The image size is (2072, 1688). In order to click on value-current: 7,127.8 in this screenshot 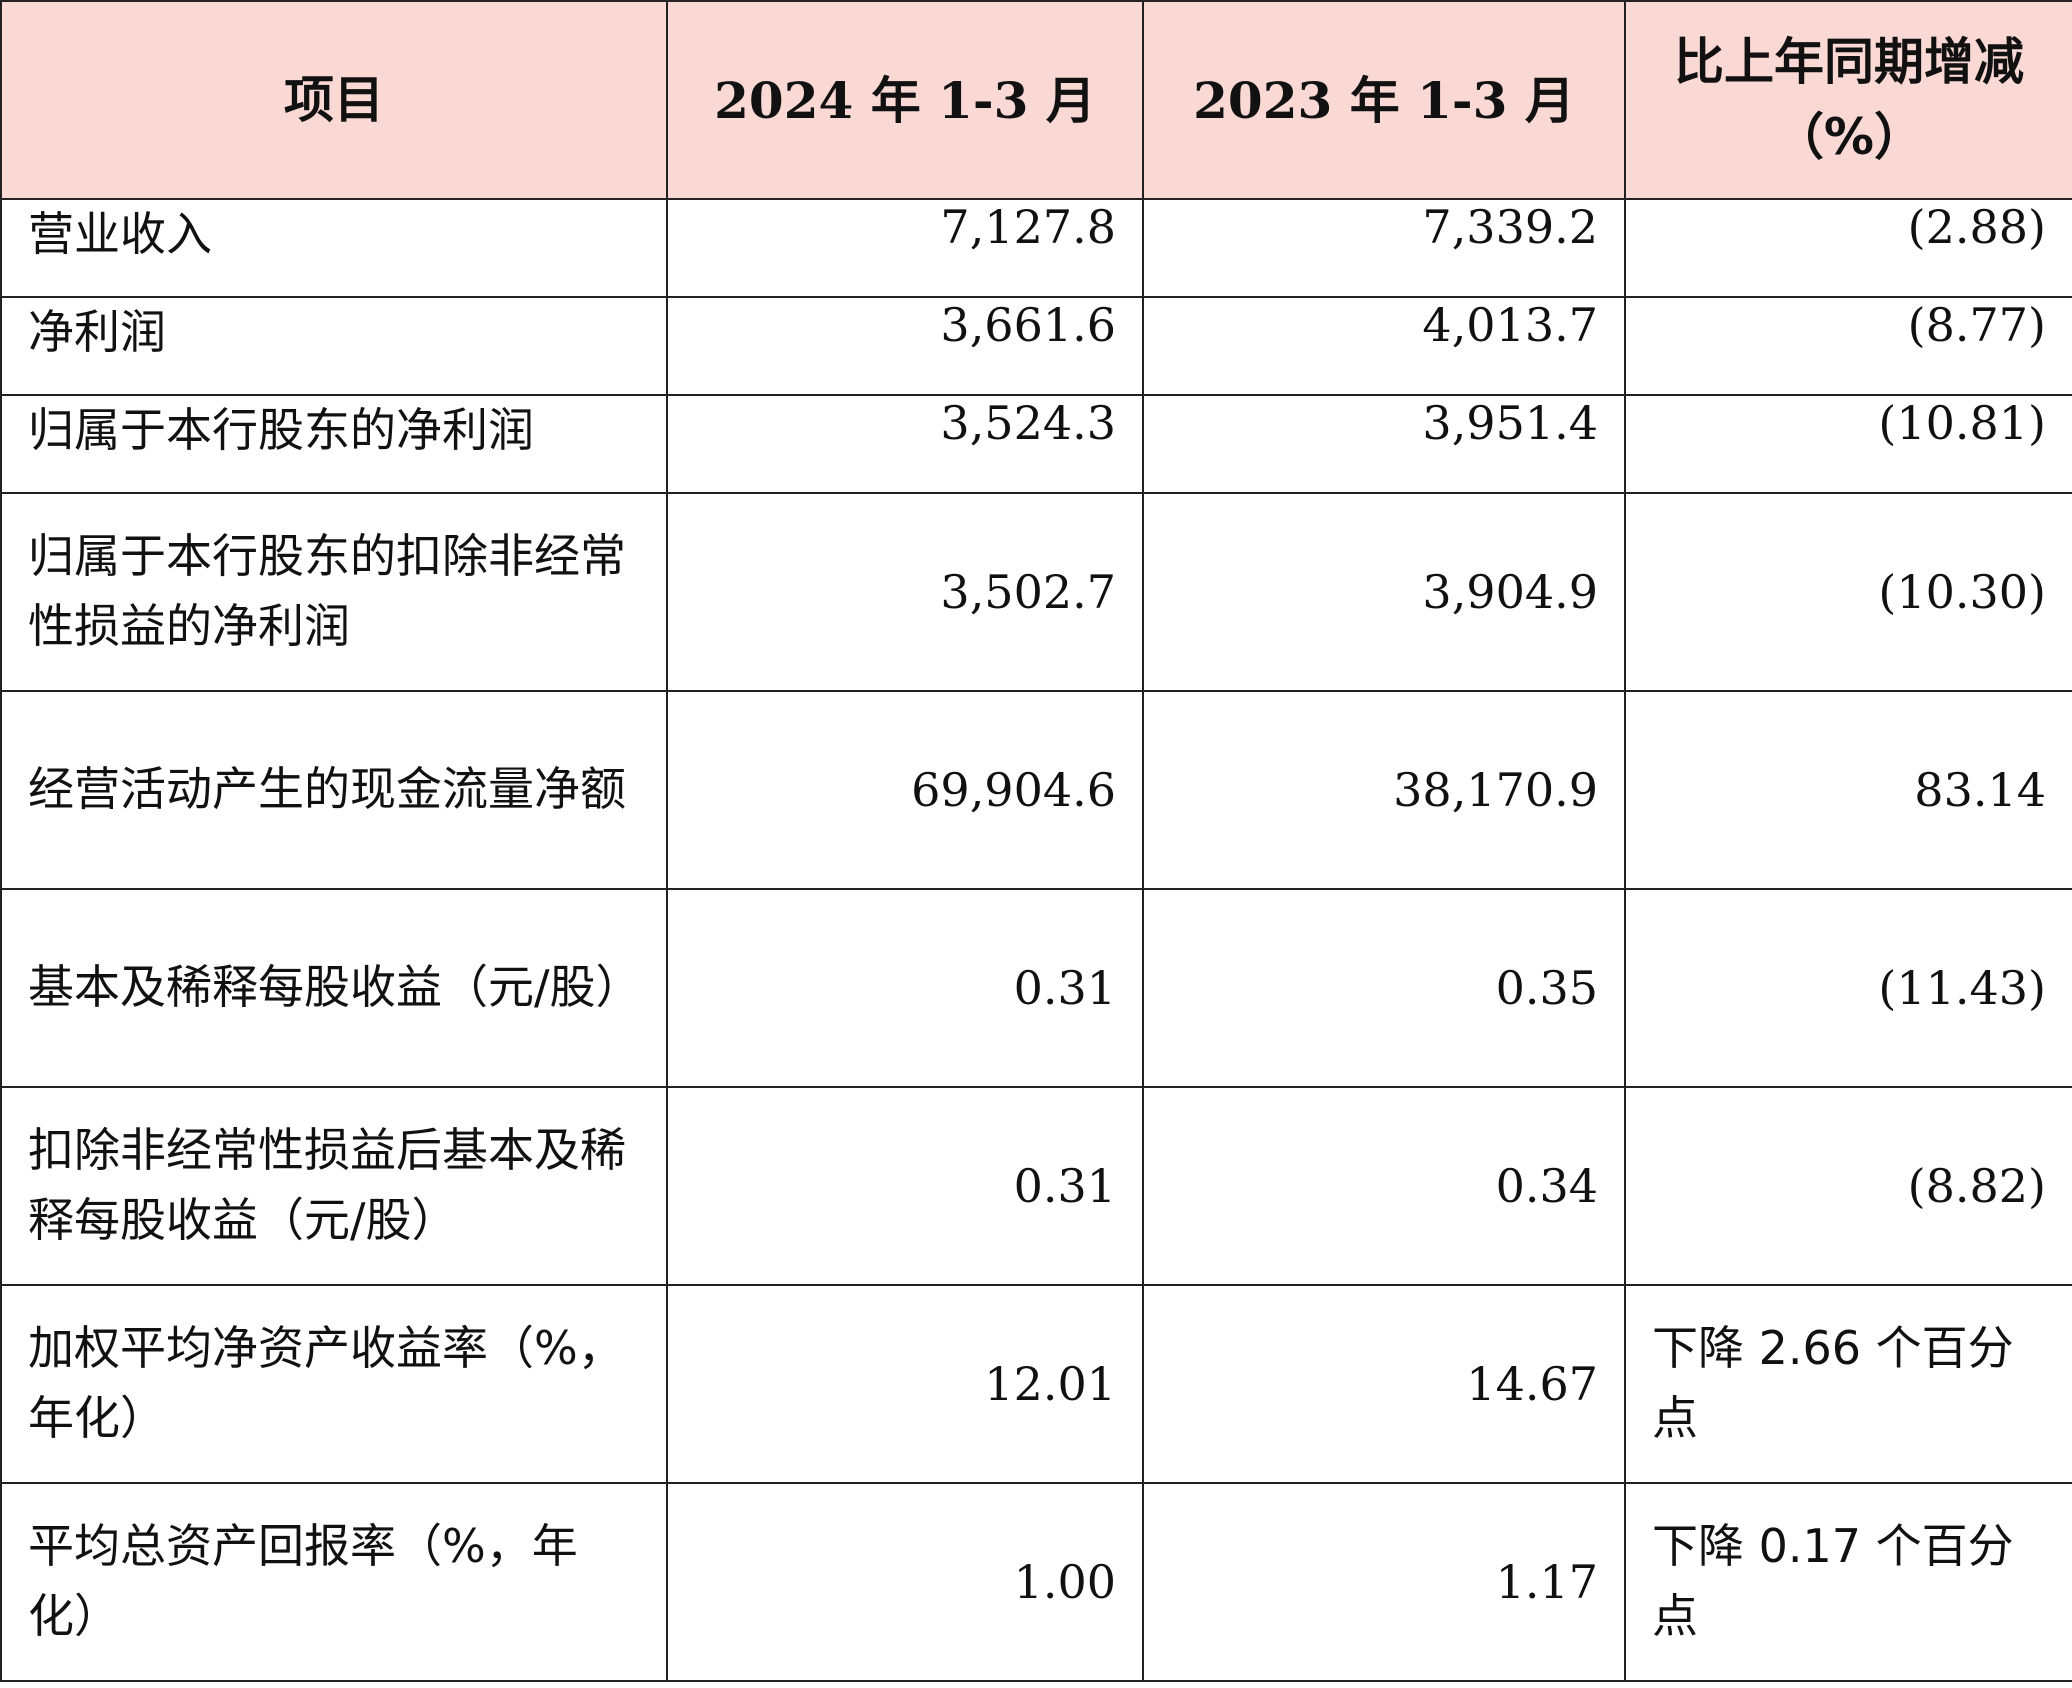, I will do `click(905, 248)`.